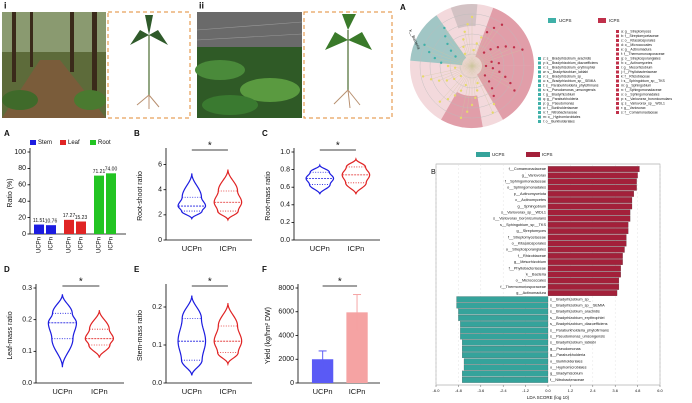 The image size is (692, 403). Describe the element at coordinates (22, 217) in the screenshot. I see `y-tick-label: 20` at that location.